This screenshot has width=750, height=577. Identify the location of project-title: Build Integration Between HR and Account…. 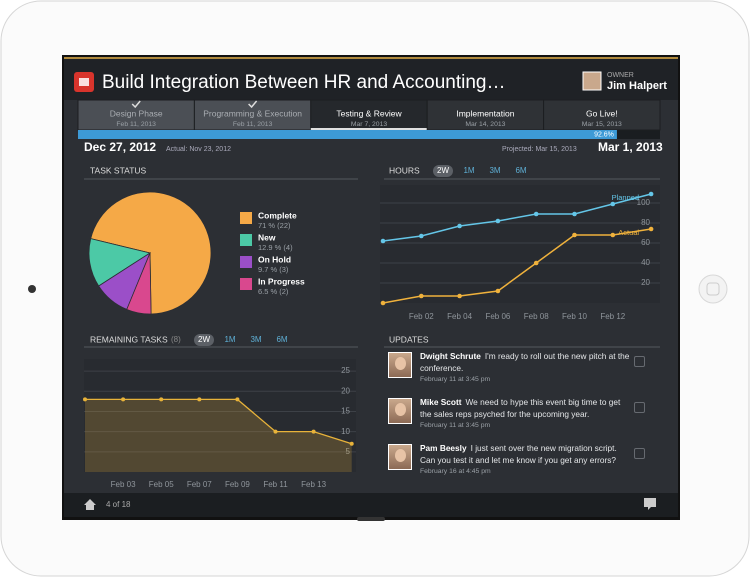
(303, 82).